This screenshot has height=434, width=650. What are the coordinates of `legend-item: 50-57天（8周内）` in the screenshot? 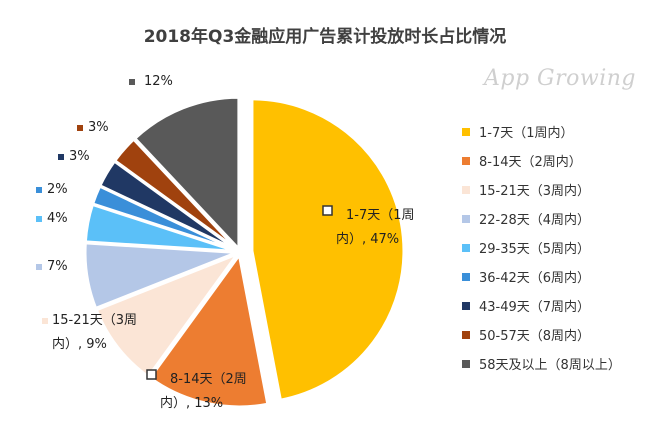 It's located at (541, 334).